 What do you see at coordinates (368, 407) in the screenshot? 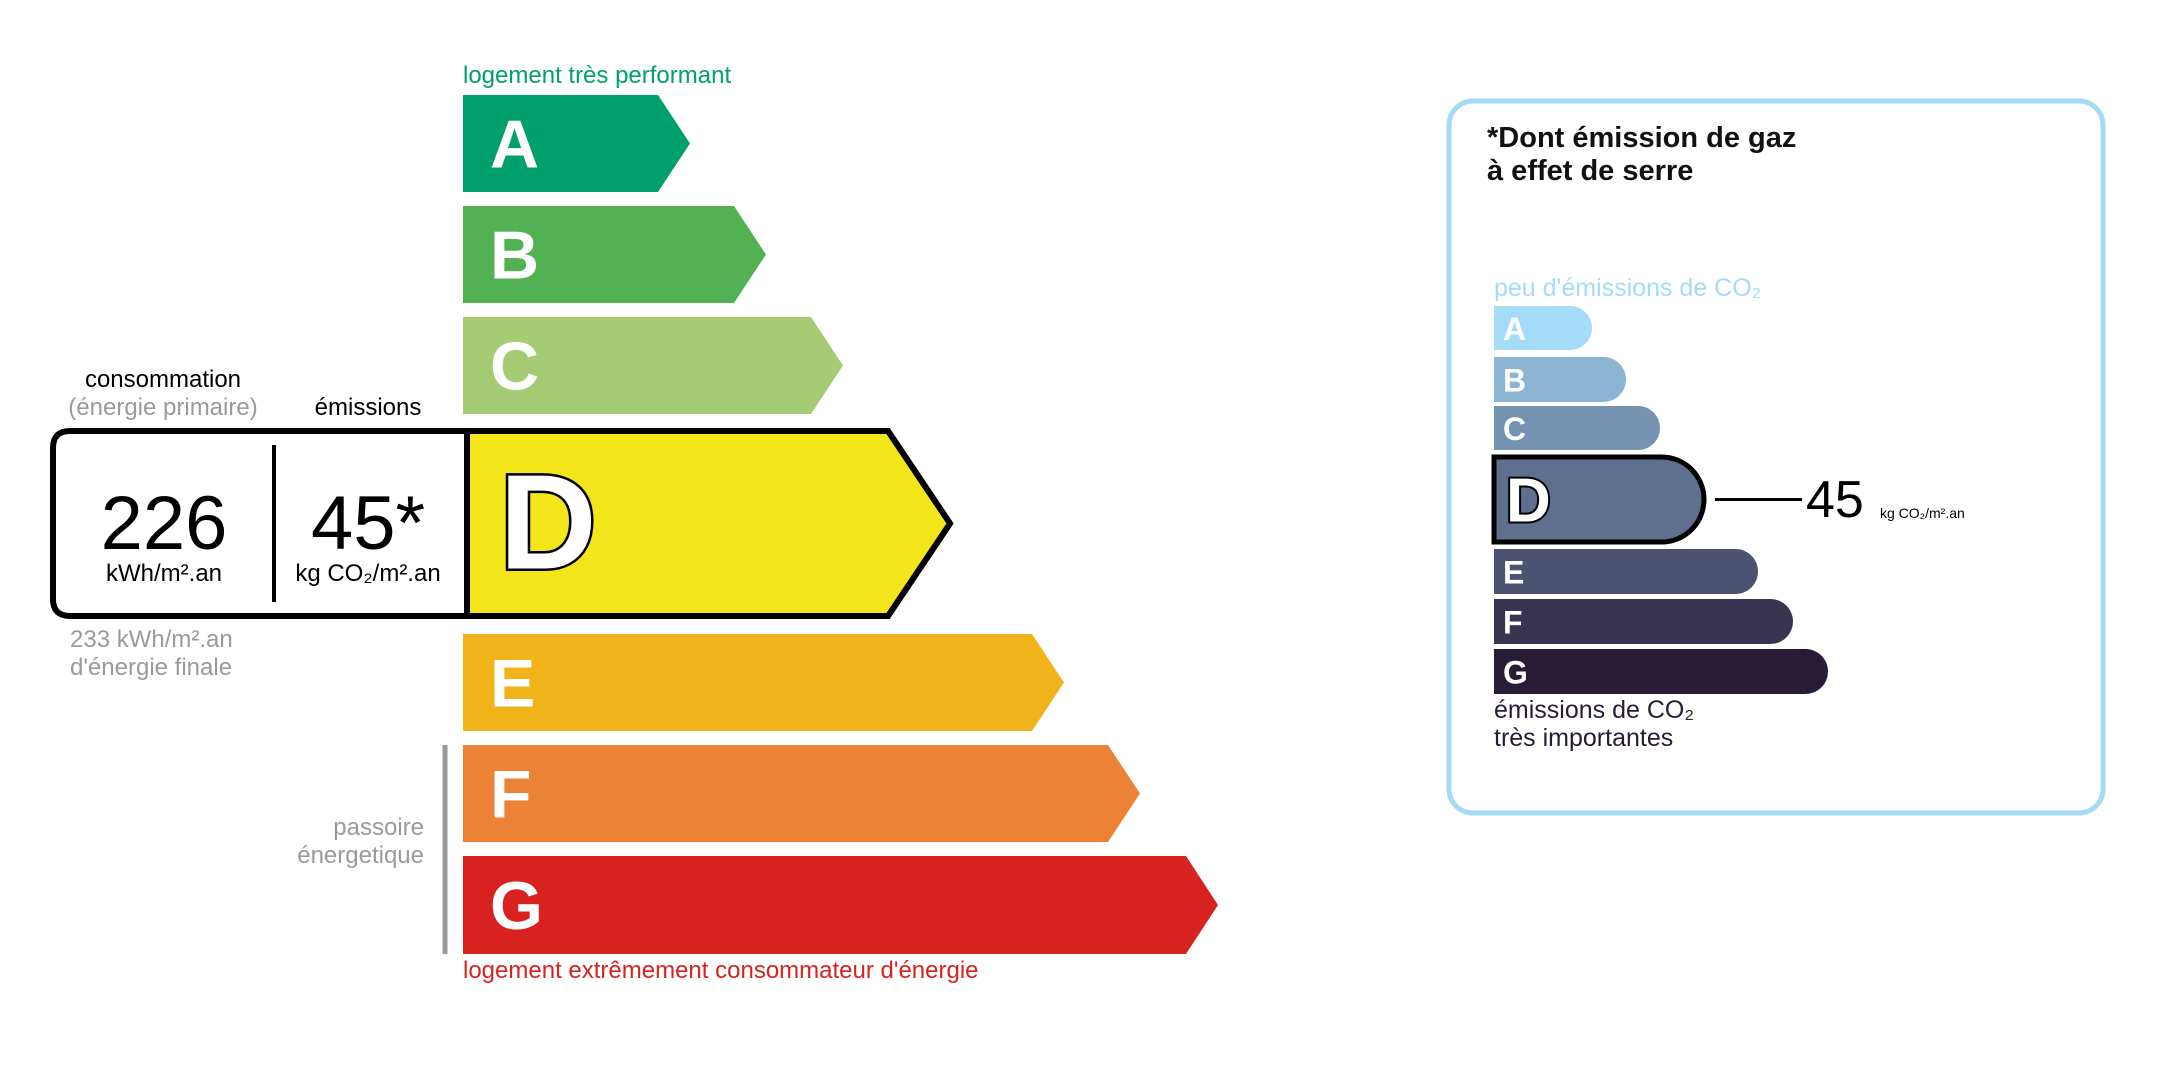
I see `emissions-header: émissions` at bounding box center [368, 407].